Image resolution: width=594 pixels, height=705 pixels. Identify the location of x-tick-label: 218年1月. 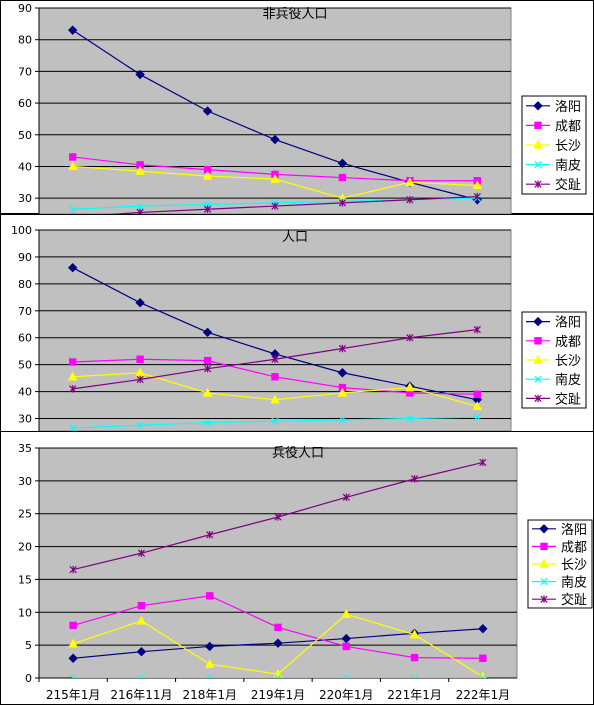
(209, 695).